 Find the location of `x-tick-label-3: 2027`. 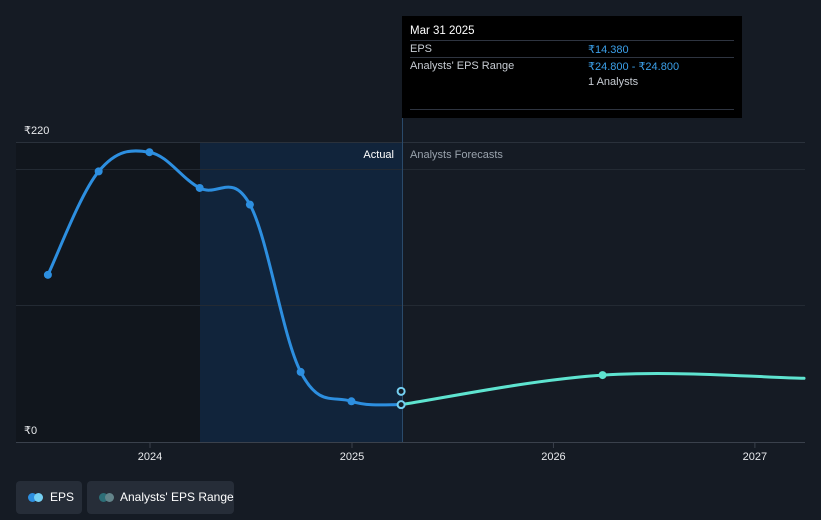

x-tick-label-3: 2027 is located at coordinates (755, 457).